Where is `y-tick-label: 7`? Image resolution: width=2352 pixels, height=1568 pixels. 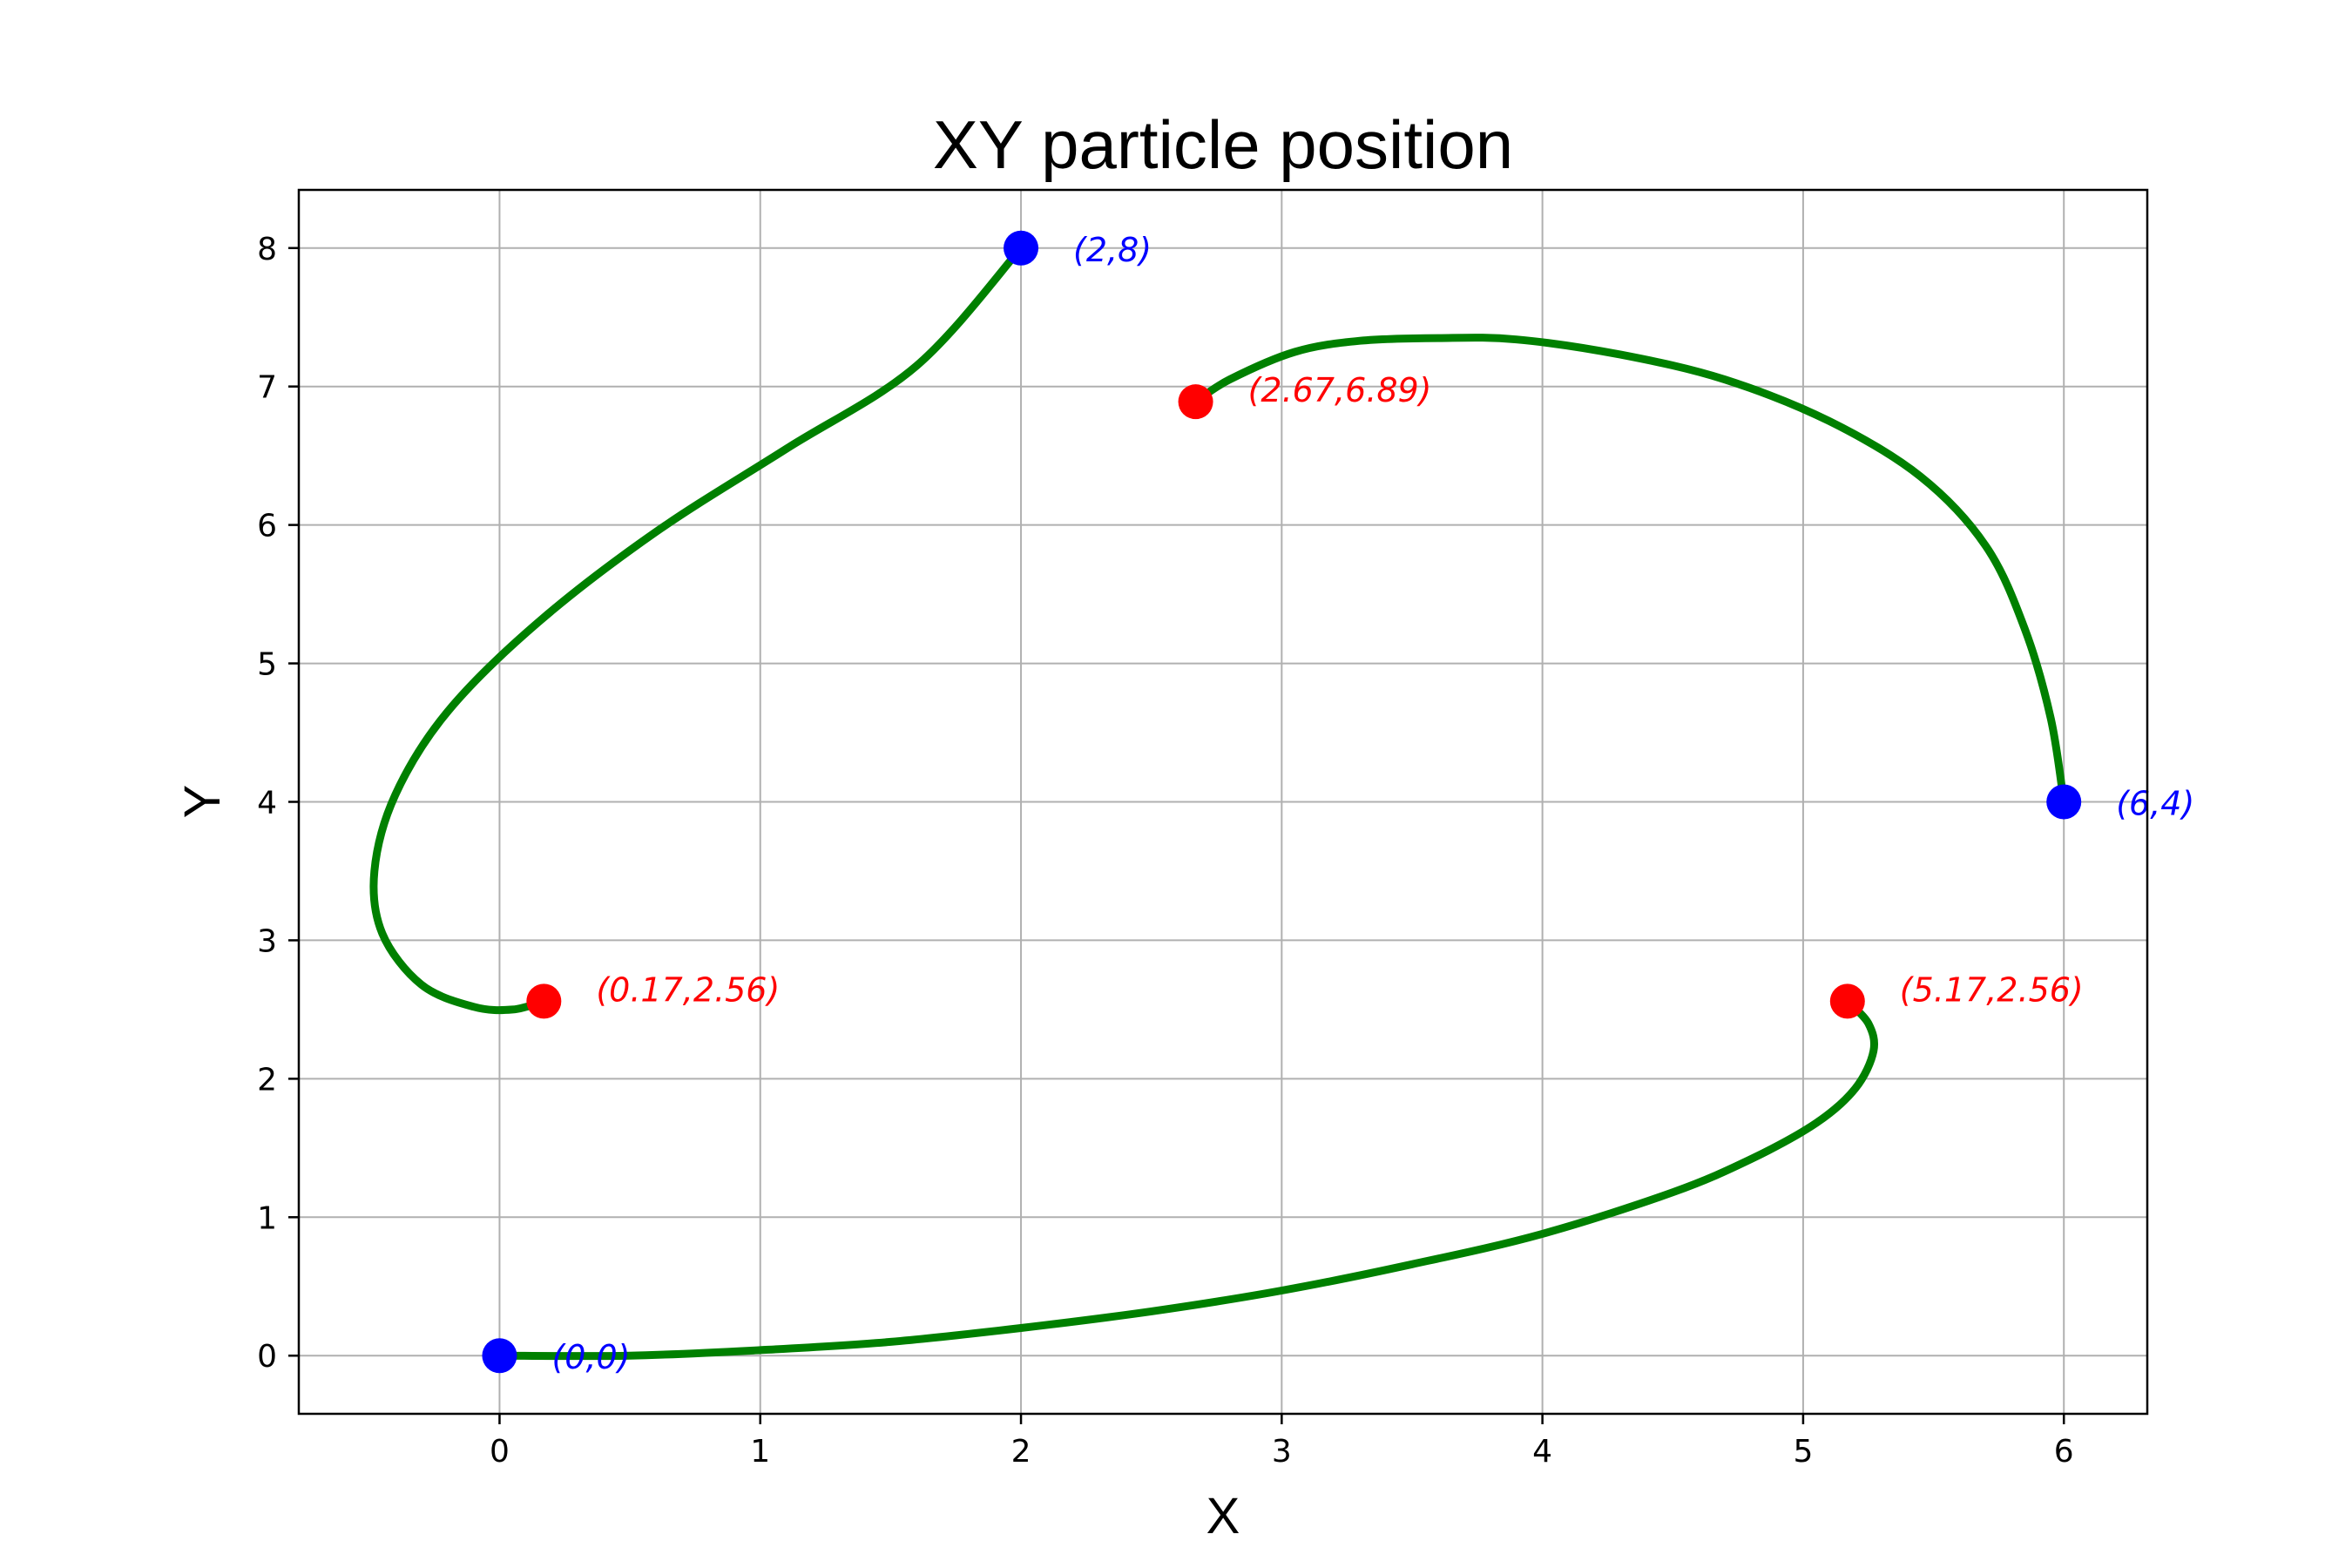
y-tick-label: 7 is located at coordinates (267, 388).